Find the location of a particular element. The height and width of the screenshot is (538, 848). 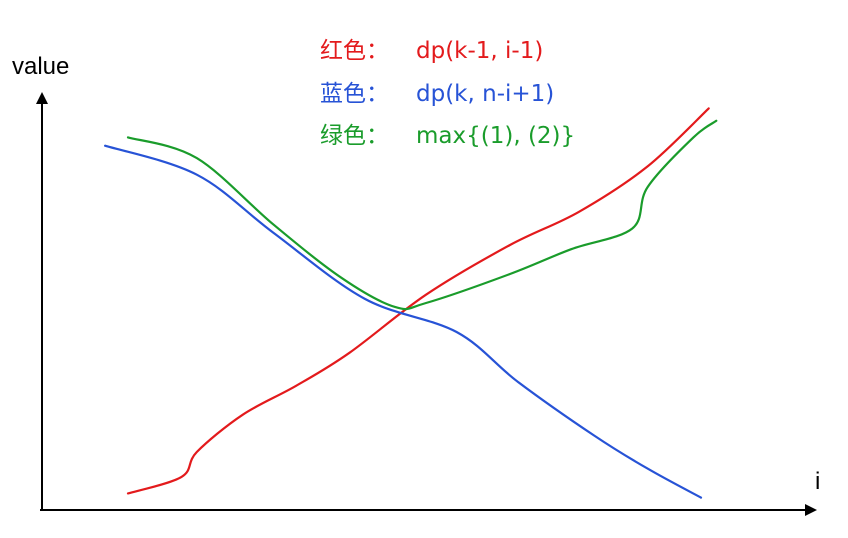

y-axis-arrow is located at coordinates (42, 98).